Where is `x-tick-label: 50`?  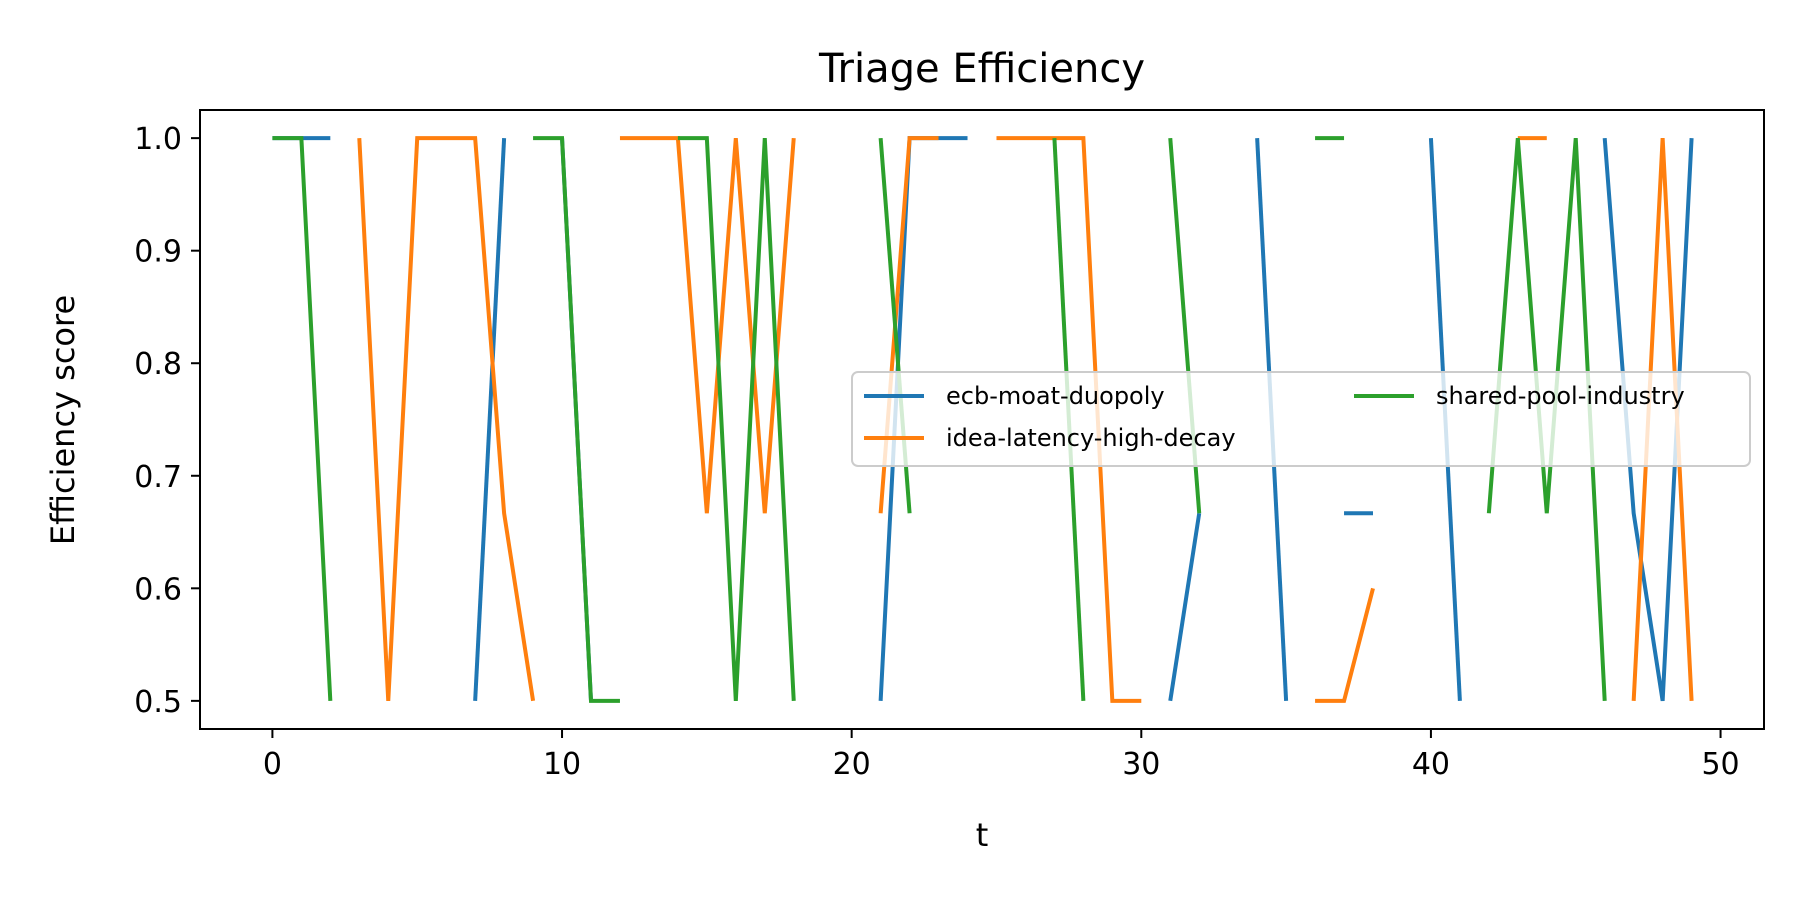
x-tick-label: 50 is located at coordinates (1720, 764).